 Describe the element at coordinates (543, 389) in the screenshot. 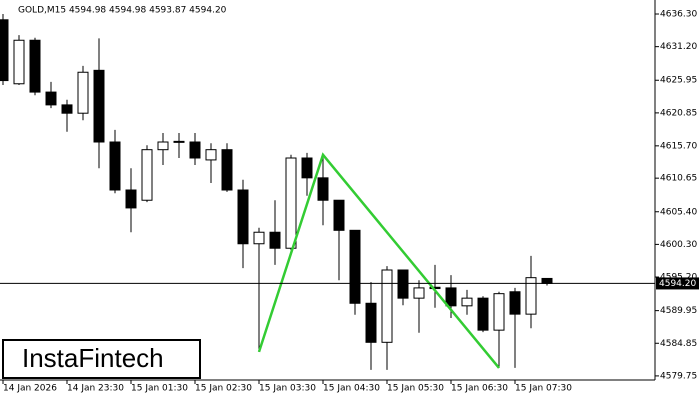

I see `x-tick-label: 15 Jan 07:30` at that location.